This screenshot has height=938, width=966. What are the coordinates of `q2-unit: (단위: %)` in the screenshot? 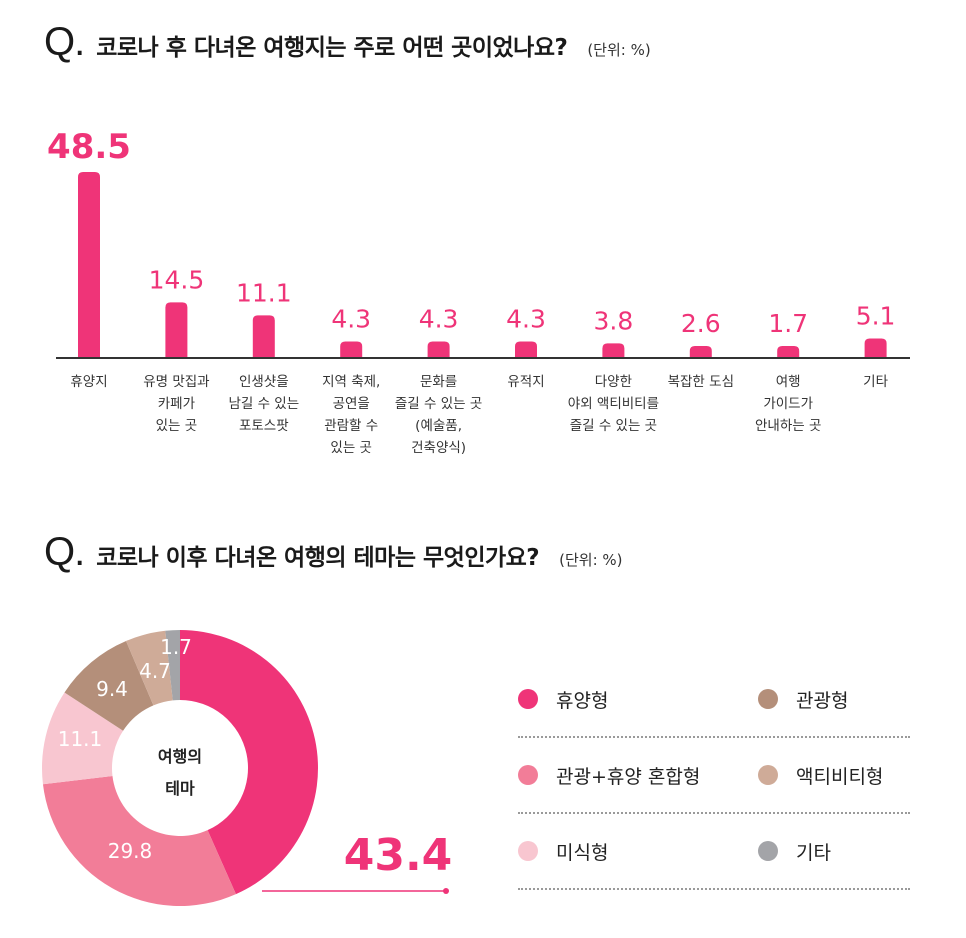 It's located at (591, 560).